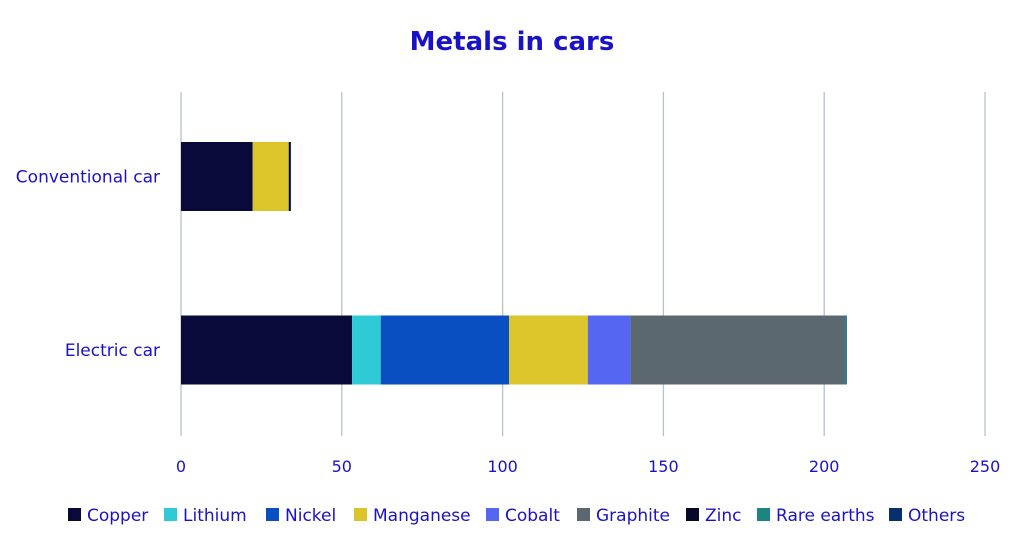 This screenshot has width=1024, height=551. What do you see at coordinates (532, 516) in the screenshot?
I see `legend-label: Cobalt` at bounding box center [532, 516].